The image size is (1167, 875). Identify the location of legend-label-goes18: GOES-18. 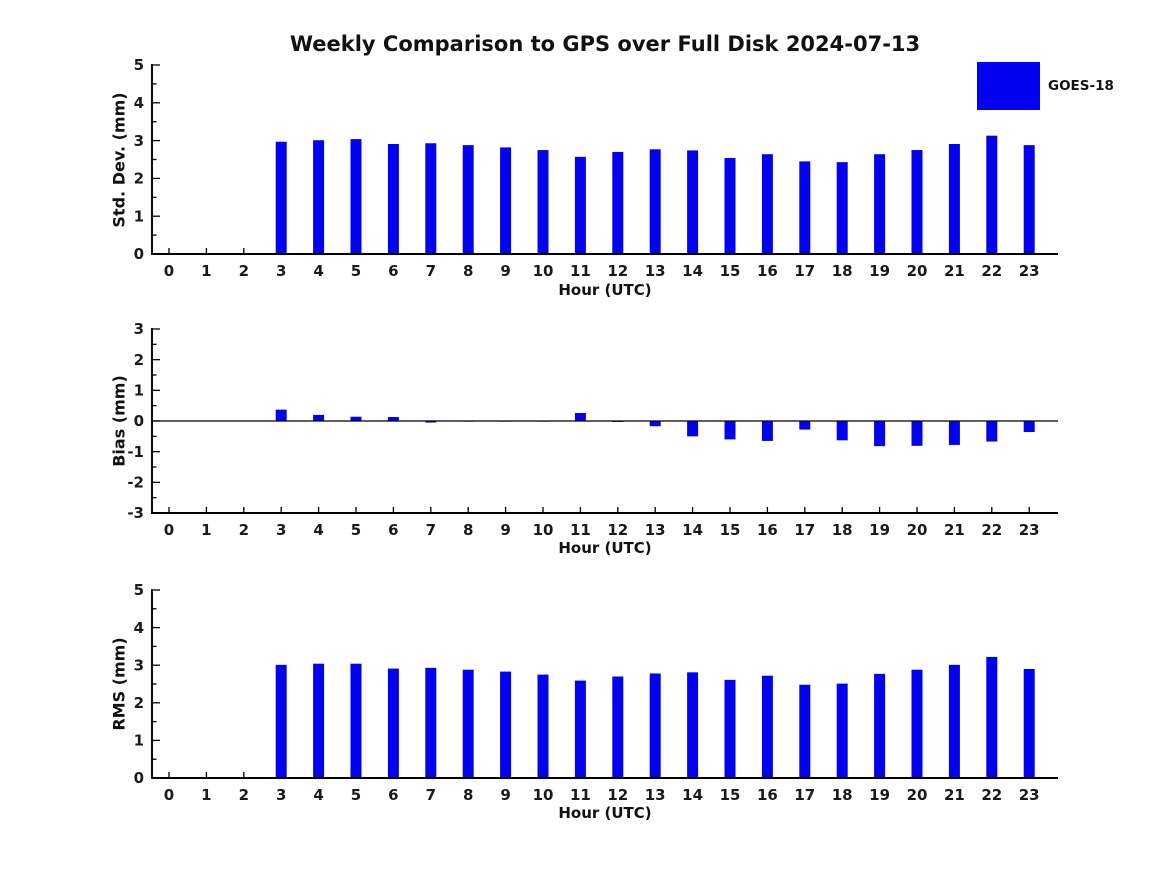
(1081, 86).